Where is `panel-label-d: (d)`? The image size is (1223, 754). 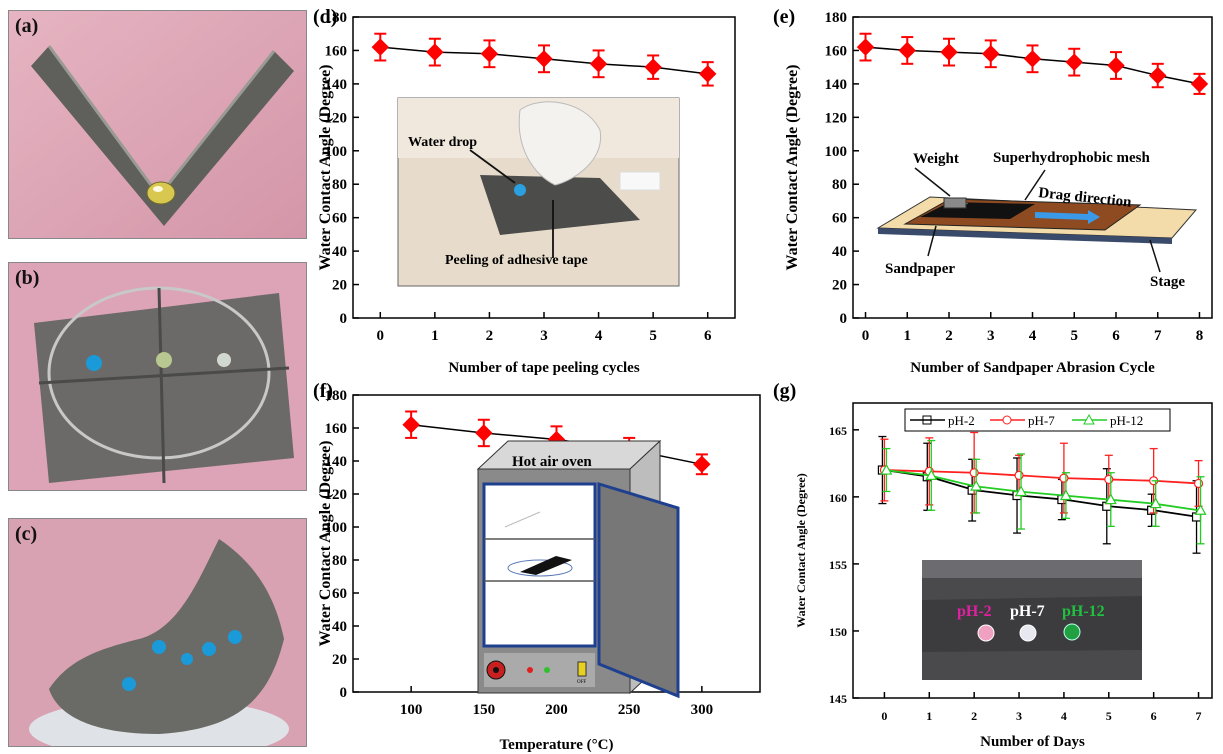
panel-label-d: (d) is located at coordinates (325, 17).